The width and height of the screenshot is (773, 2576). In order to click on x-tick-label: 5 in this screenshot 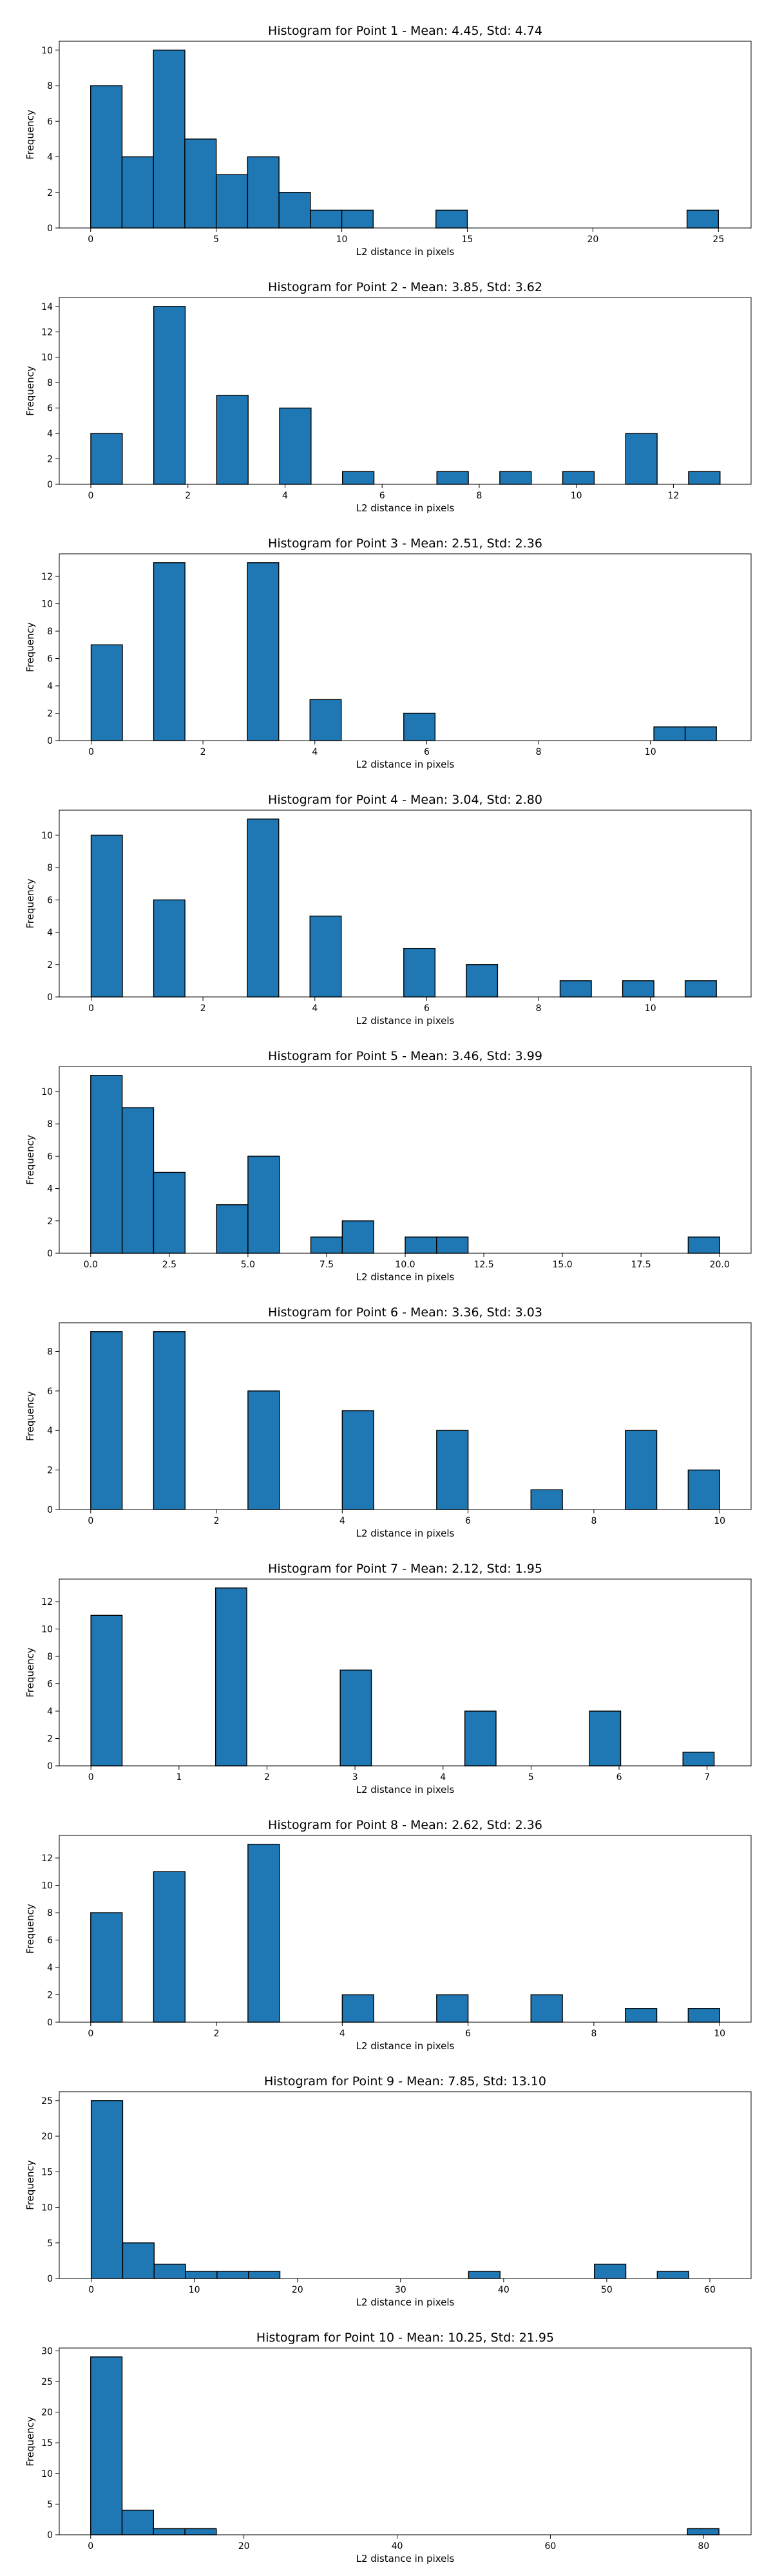, I will do `click(531, 1777)`.